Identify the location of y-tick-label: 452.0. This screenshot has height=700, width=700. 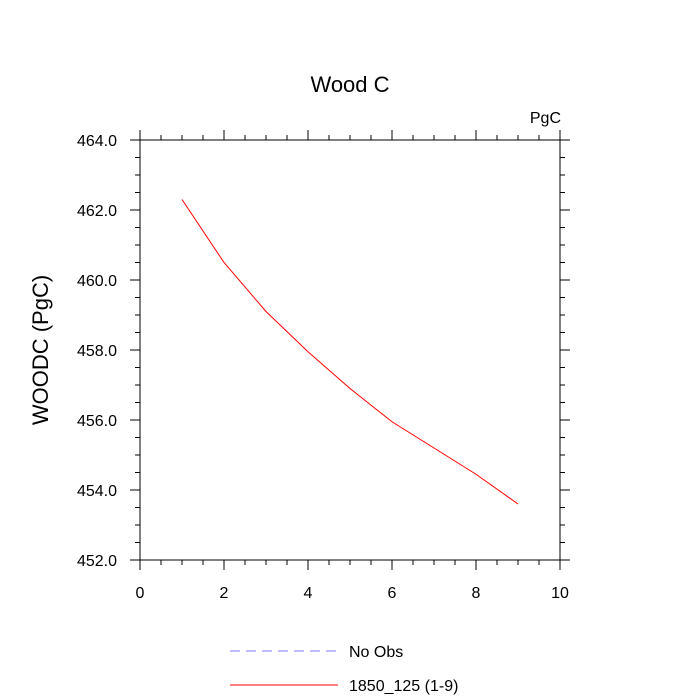
(97, 561).